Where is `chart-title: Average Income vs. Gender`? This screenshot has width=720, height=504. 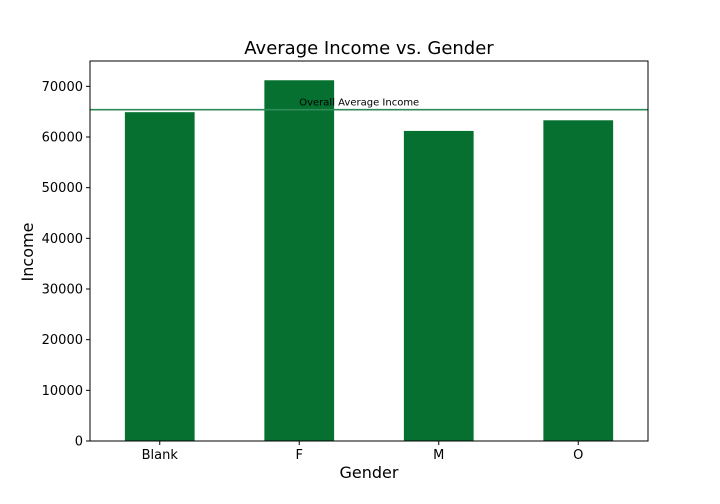
chart-title: Average Income vs. Gender is located at coordinates (369, 48).